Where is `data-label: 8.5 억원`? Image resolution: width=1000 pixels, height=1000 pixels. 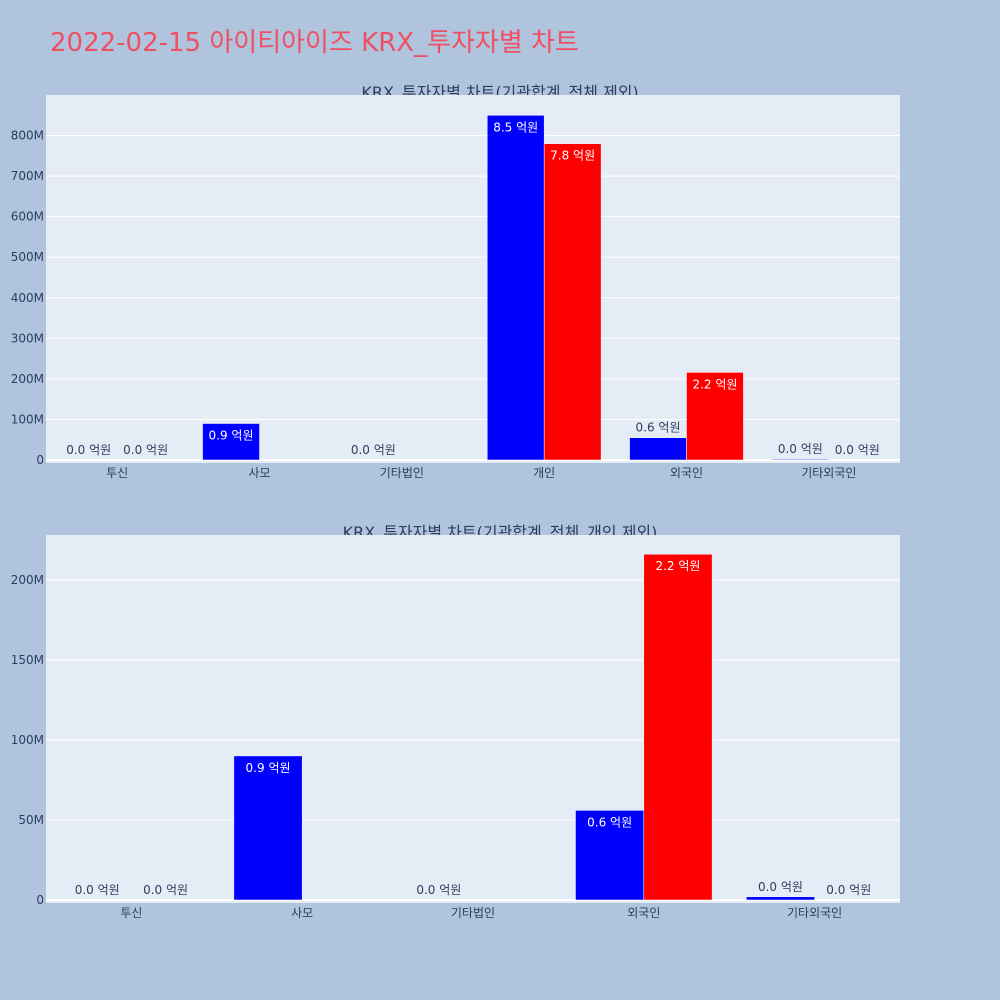
data-label: 8.5 억원 is located at coordinates (515, 127).